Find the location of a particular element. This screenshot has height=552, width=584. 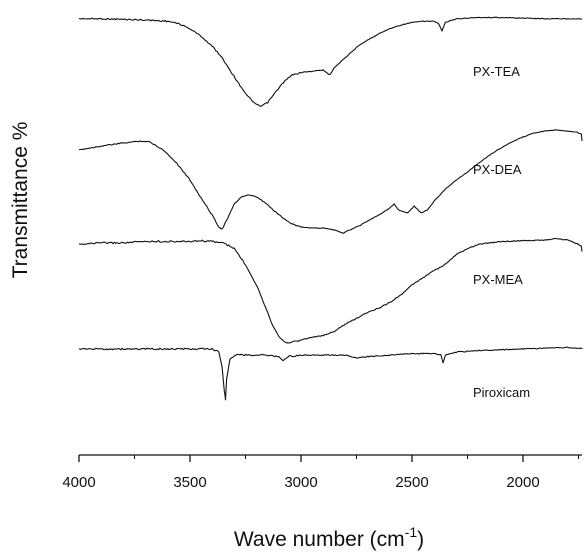

x-axis-title: Wave number (cm-1) is located at coordinates (329, 537).